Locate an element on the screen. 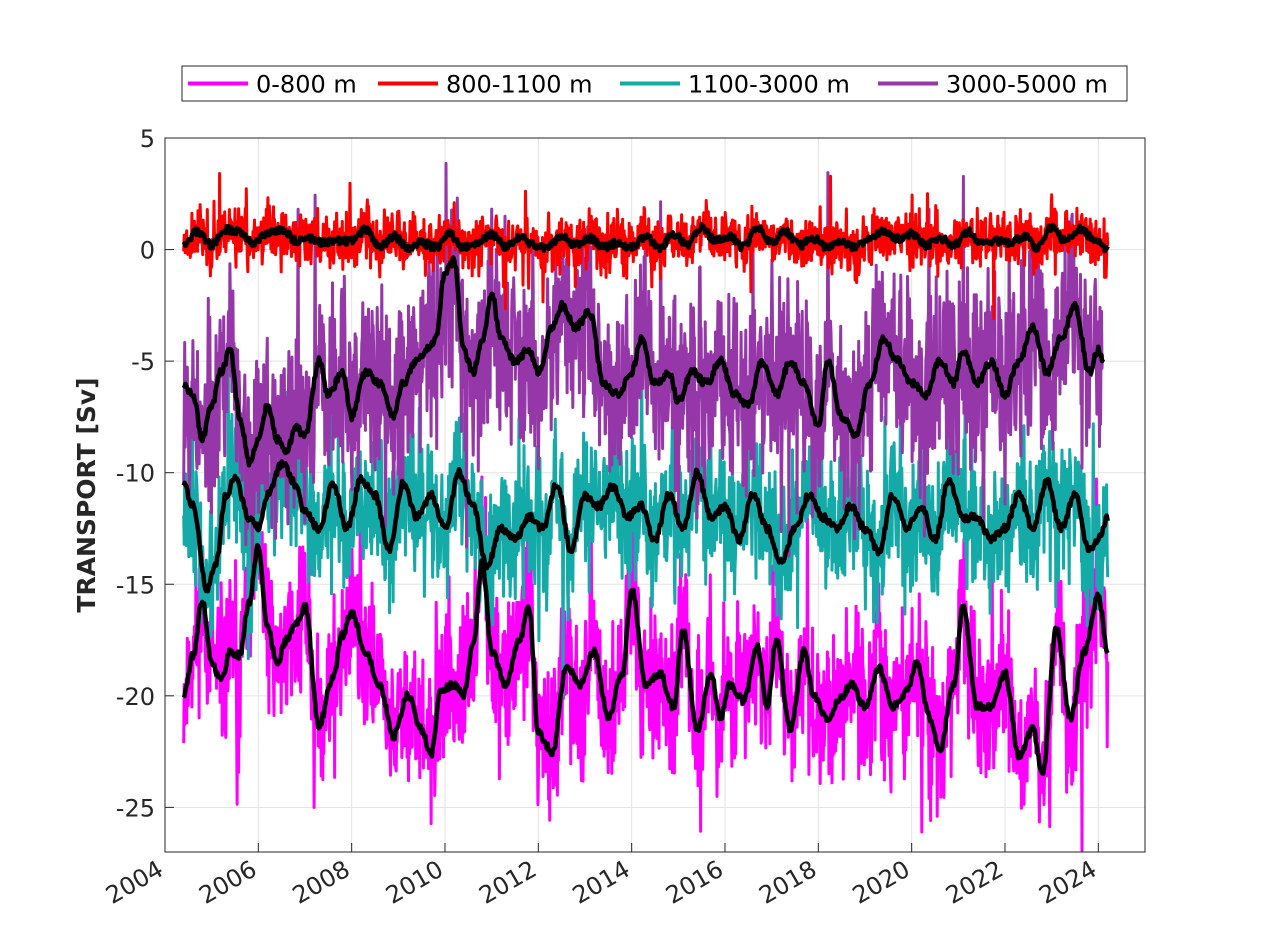 The image size is (1266, 950). y-tick-label: -5 is located at coordinates (143, 362).